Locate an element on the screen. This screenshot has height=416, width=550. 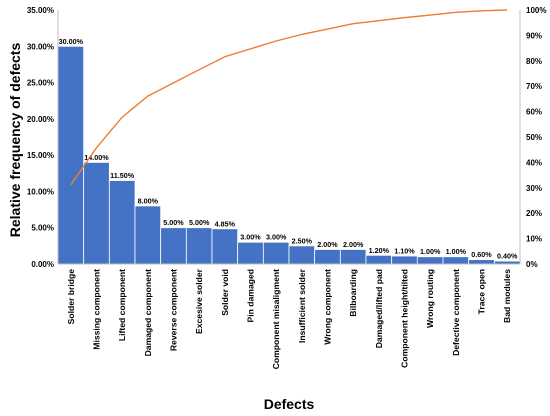
data-label: 8.00% is located at coordinates (148, 200).